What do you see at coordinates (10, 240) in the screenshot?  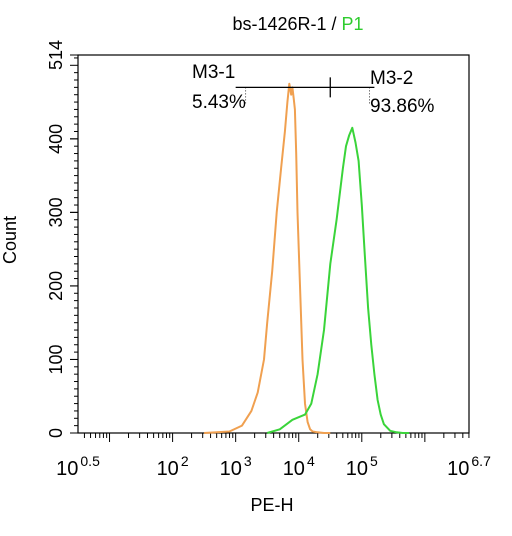 I see `y-axis-label: Count` at bounding box center [10, 240].